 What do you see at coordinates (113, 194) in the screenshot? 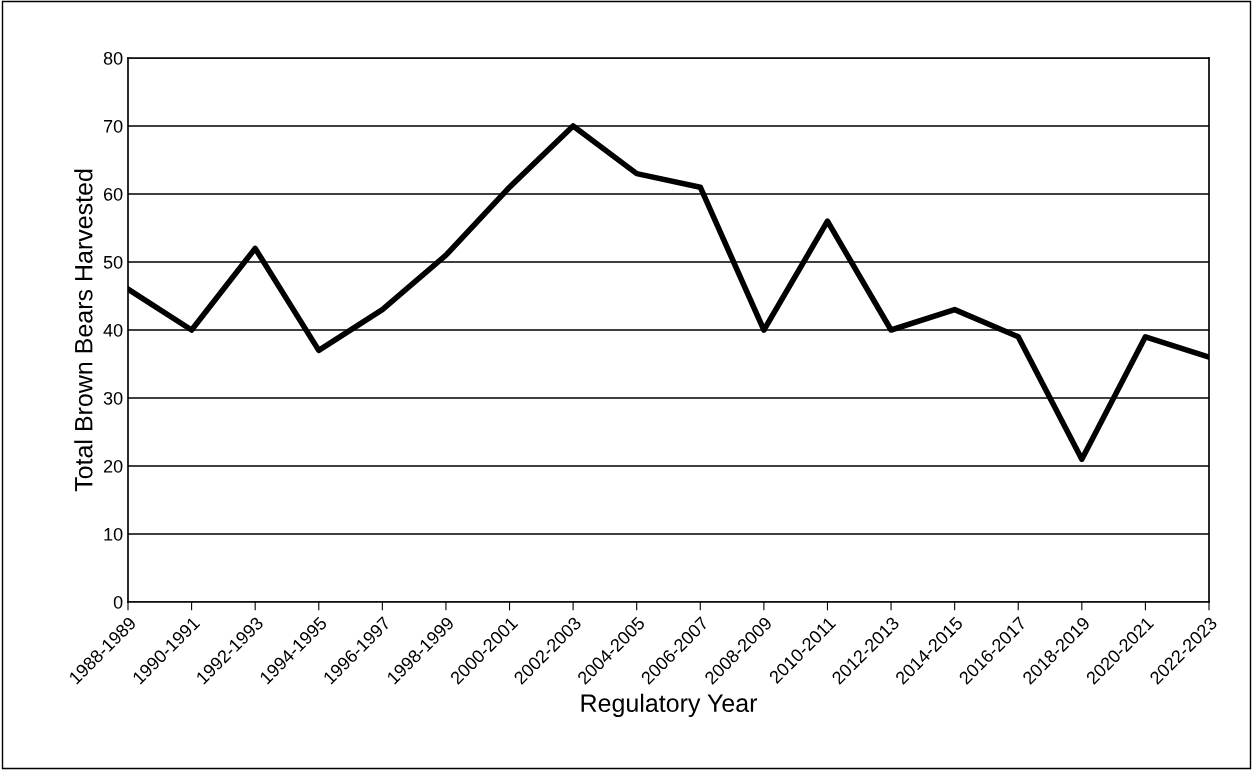
I see `y-tick-label: 60` at bounding box center [113, 194].